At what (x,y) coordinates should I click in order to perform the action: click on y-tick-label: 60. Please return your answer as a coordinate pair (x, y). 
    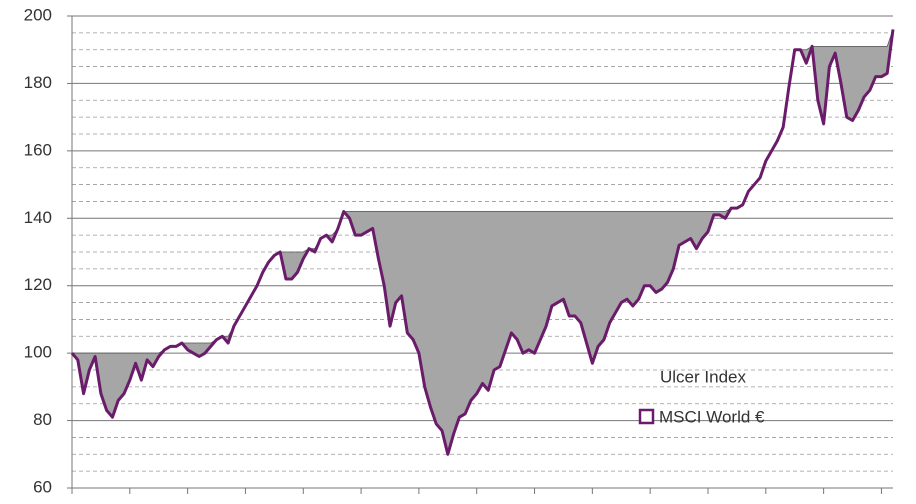
    Looking at the image, I should click on (42, 486).